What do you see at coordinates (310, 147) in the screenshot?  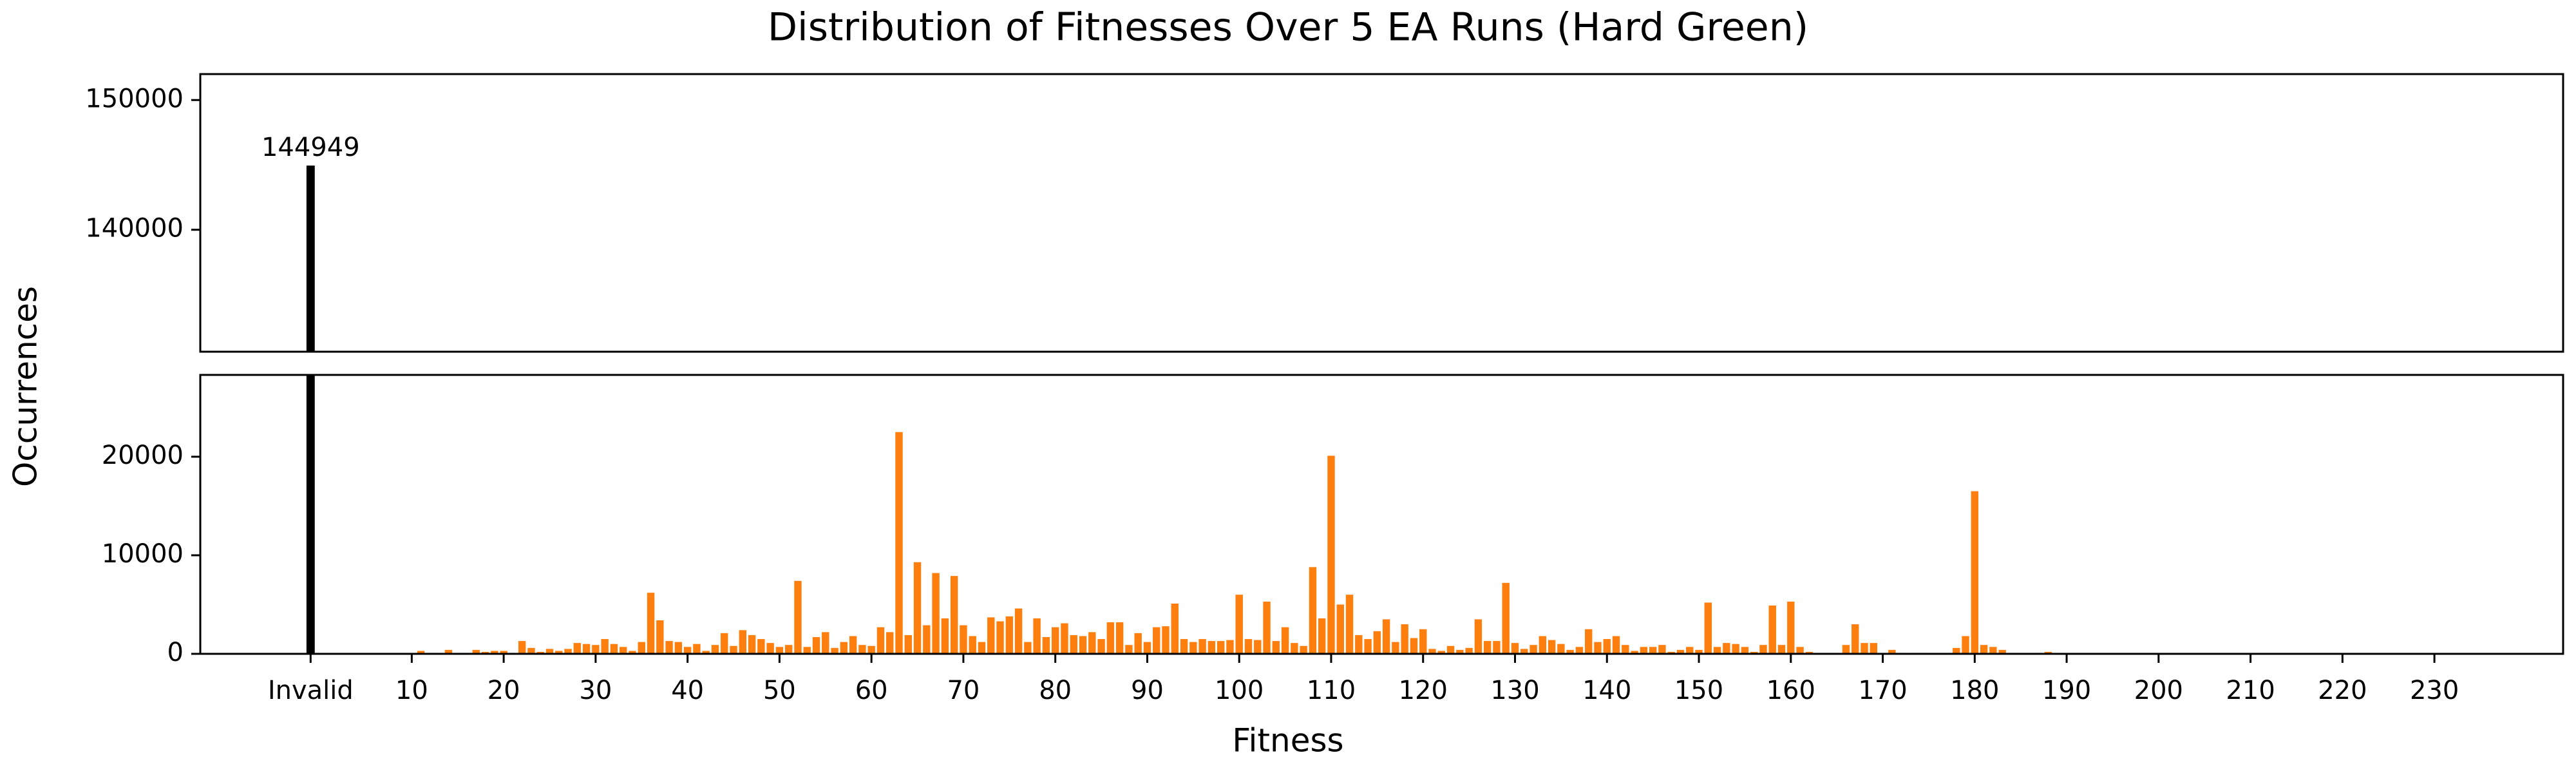 I see `value-label: 144949` at bounding box center [310, 147].